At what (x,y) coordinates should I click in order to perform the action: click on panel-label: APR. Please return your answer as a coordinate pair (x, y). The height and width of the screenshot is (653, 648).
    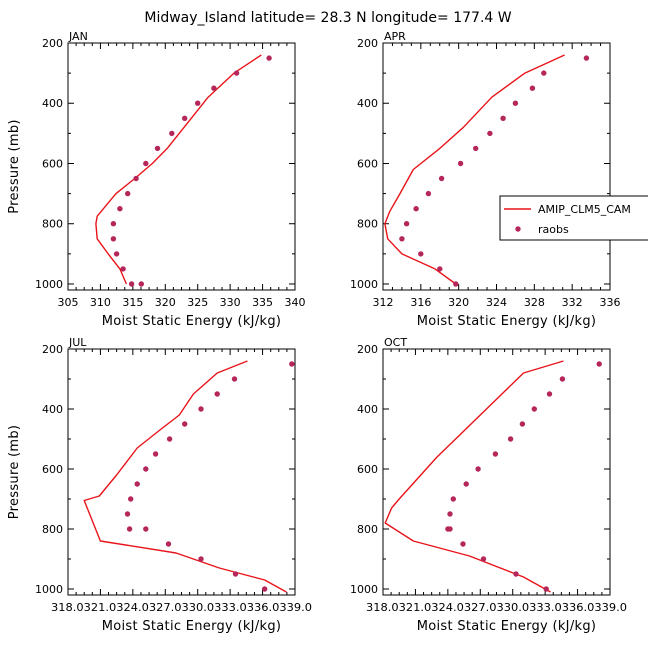
    Looking at the image, I should click on (395, 36).